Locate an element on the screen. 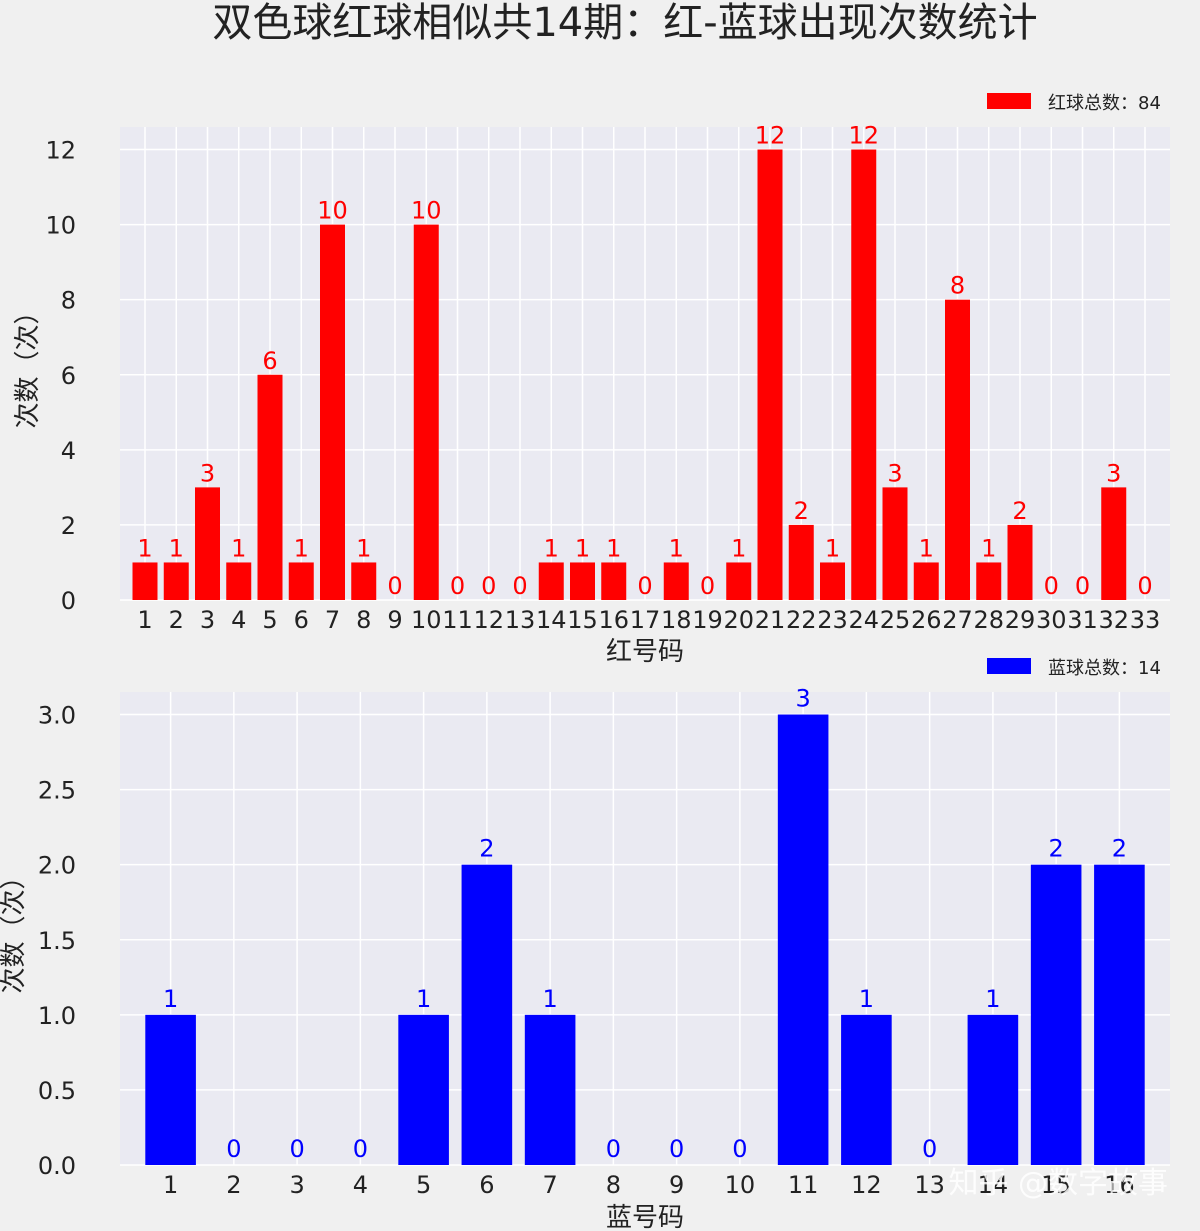 Image resolution: width=1200 pixels, height=1231 pixels. red-bar-value-label: 10 is located at coordinates (426, 211).